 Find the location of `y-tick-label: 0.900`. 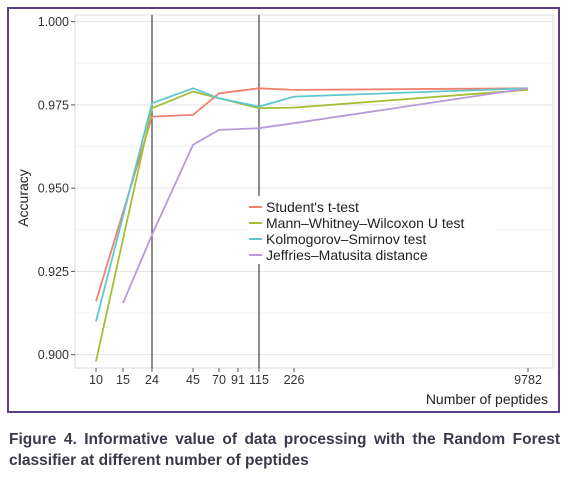

y-tick-label: 0.900 is located at coordinates (53, 355).